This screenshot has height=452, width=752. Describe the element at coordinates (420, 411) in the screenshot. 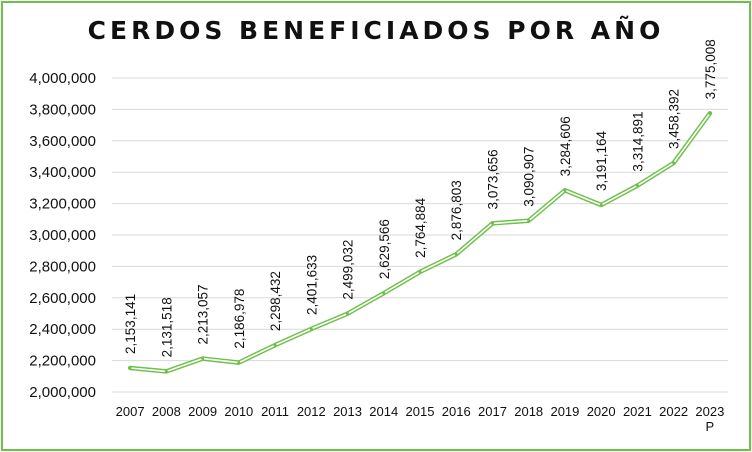

I see `x-tick-label: 2015` at that location.